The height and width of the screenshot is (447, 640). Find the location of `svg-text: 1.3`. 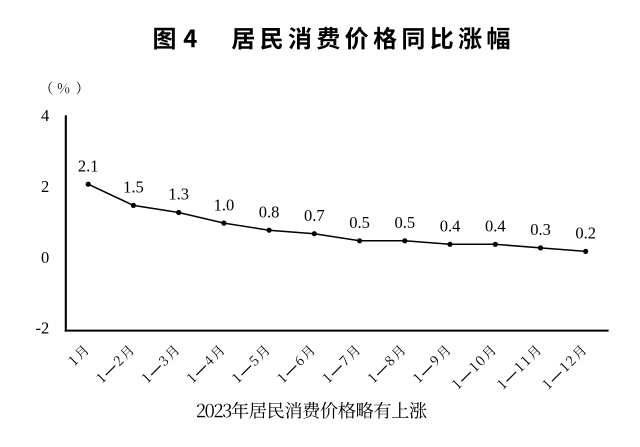

svg-text: 1.3 is located at coordinates (178, 194).